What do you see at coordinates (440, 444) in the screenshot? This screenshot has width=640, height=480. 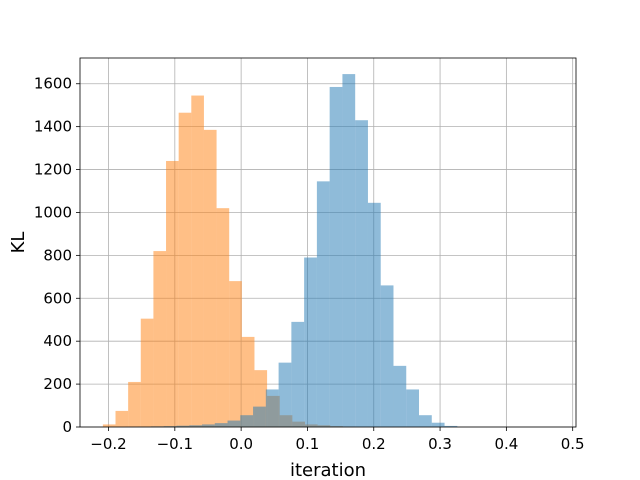 I see `x-tick-label: 0.3` at bounding box center [440, 444].